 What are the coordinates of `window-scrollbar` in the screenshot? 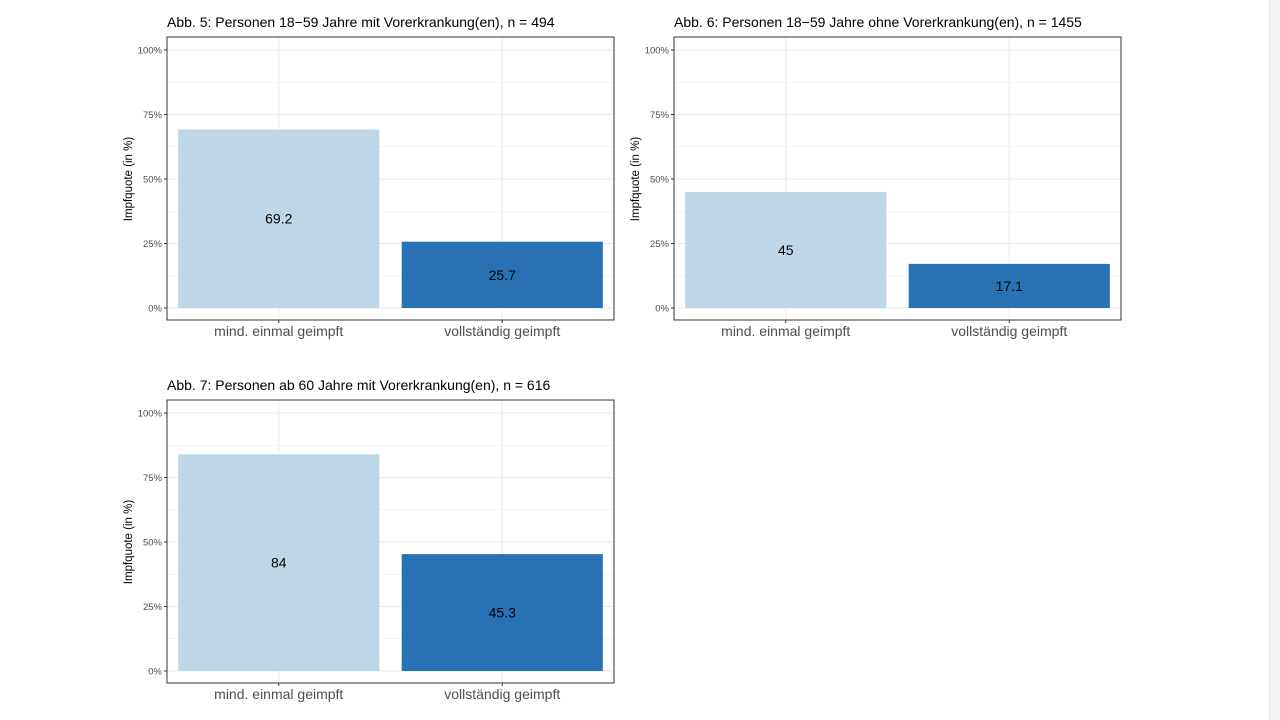 It's located at (1274, 360).